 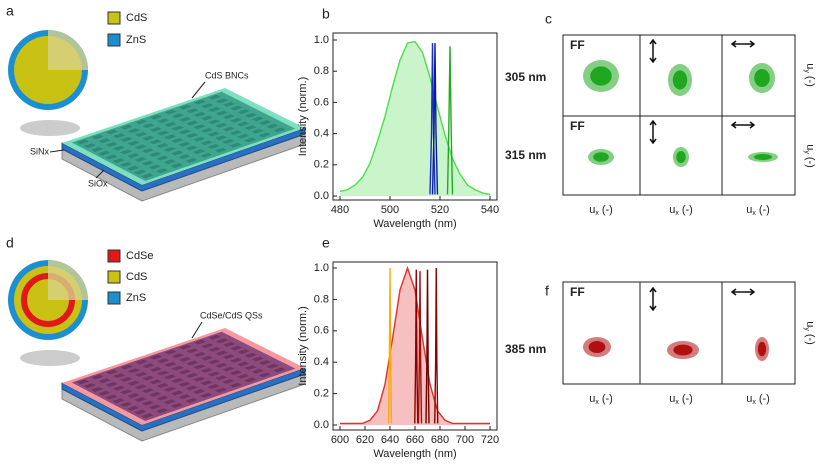 I want to click on y-tick-label: 0.6, so click(x=321, y=331).